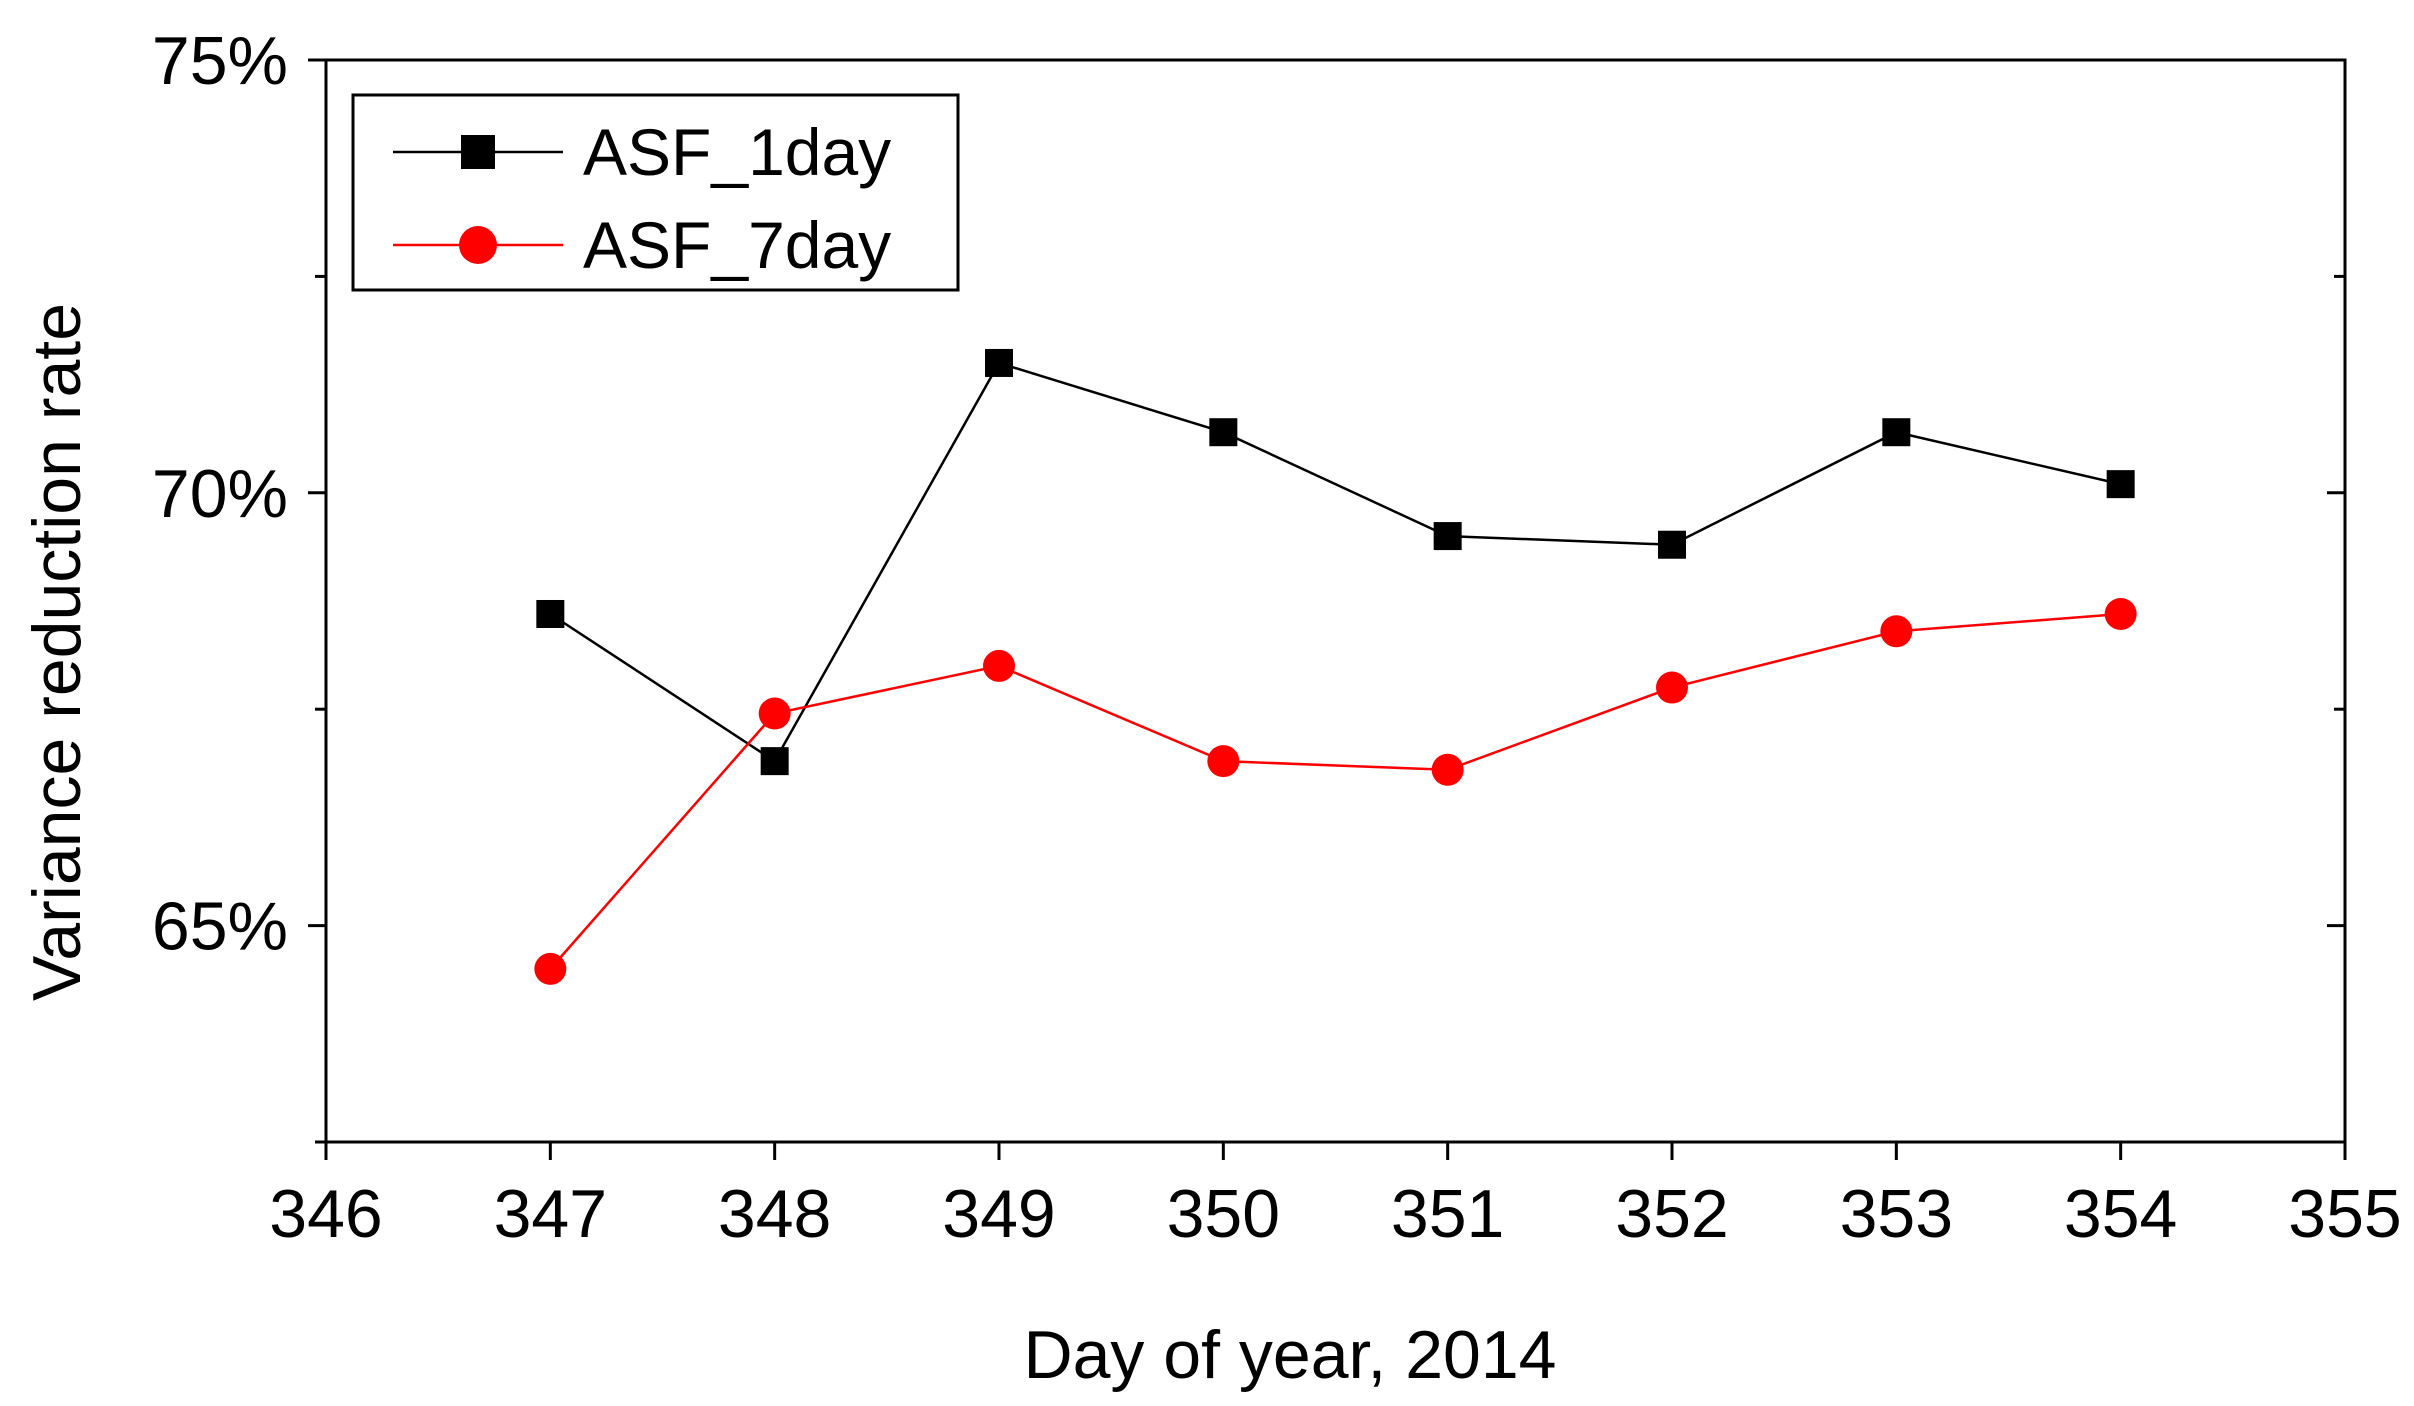 Image resolution: width=2414 pixels, height=1406 pixels. I want to click on x-axis-title: Day of year, 2014, so click(1289, 1355).